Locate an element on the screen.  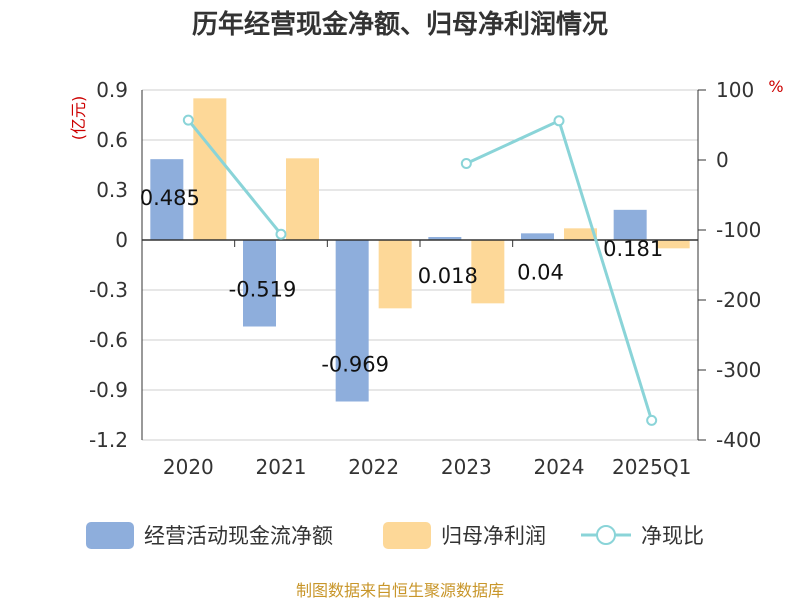
source-note: 制图数据来自恒生聚源数据库 is located at coordinates (400, 590).